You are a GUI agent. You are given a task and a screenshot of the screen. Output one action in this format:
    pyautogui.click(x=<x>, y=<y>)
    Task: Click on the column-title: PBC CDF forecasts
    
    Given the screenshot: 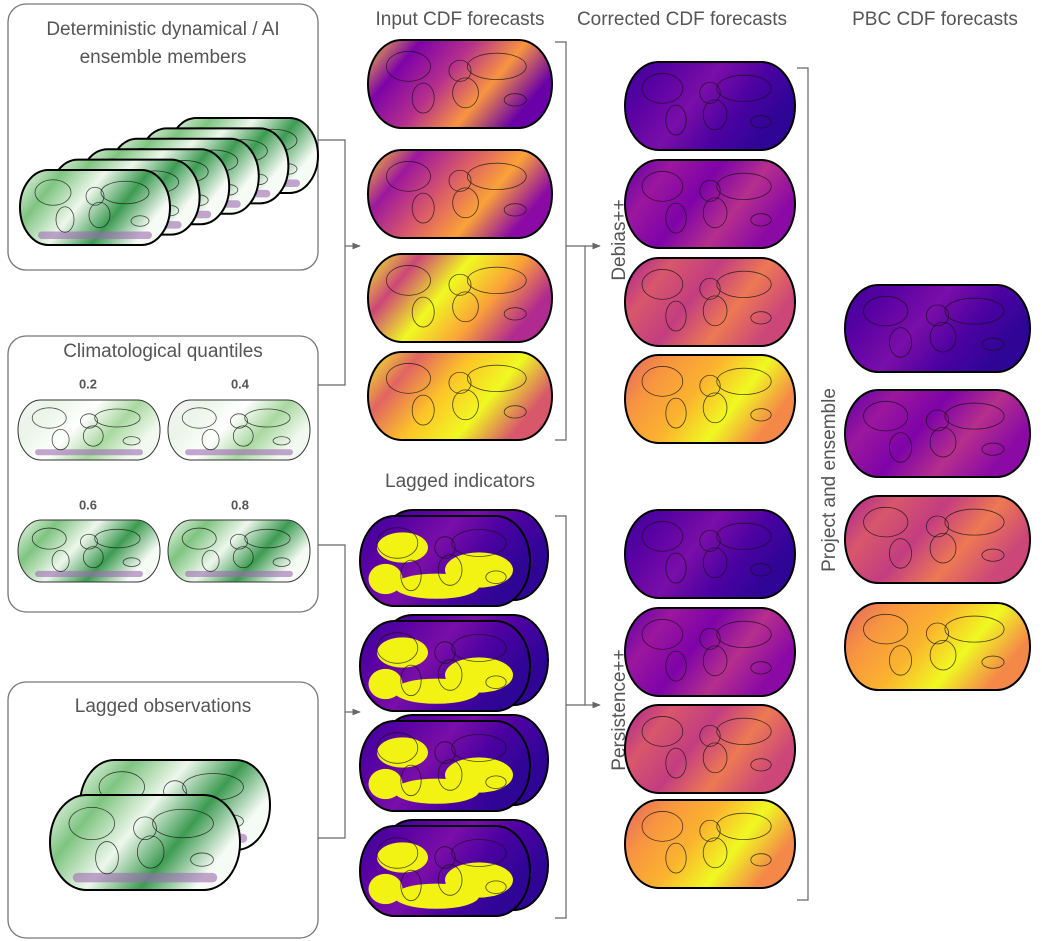 What is the action you would take?
    pyautogui.click(x=935, y=19)
    